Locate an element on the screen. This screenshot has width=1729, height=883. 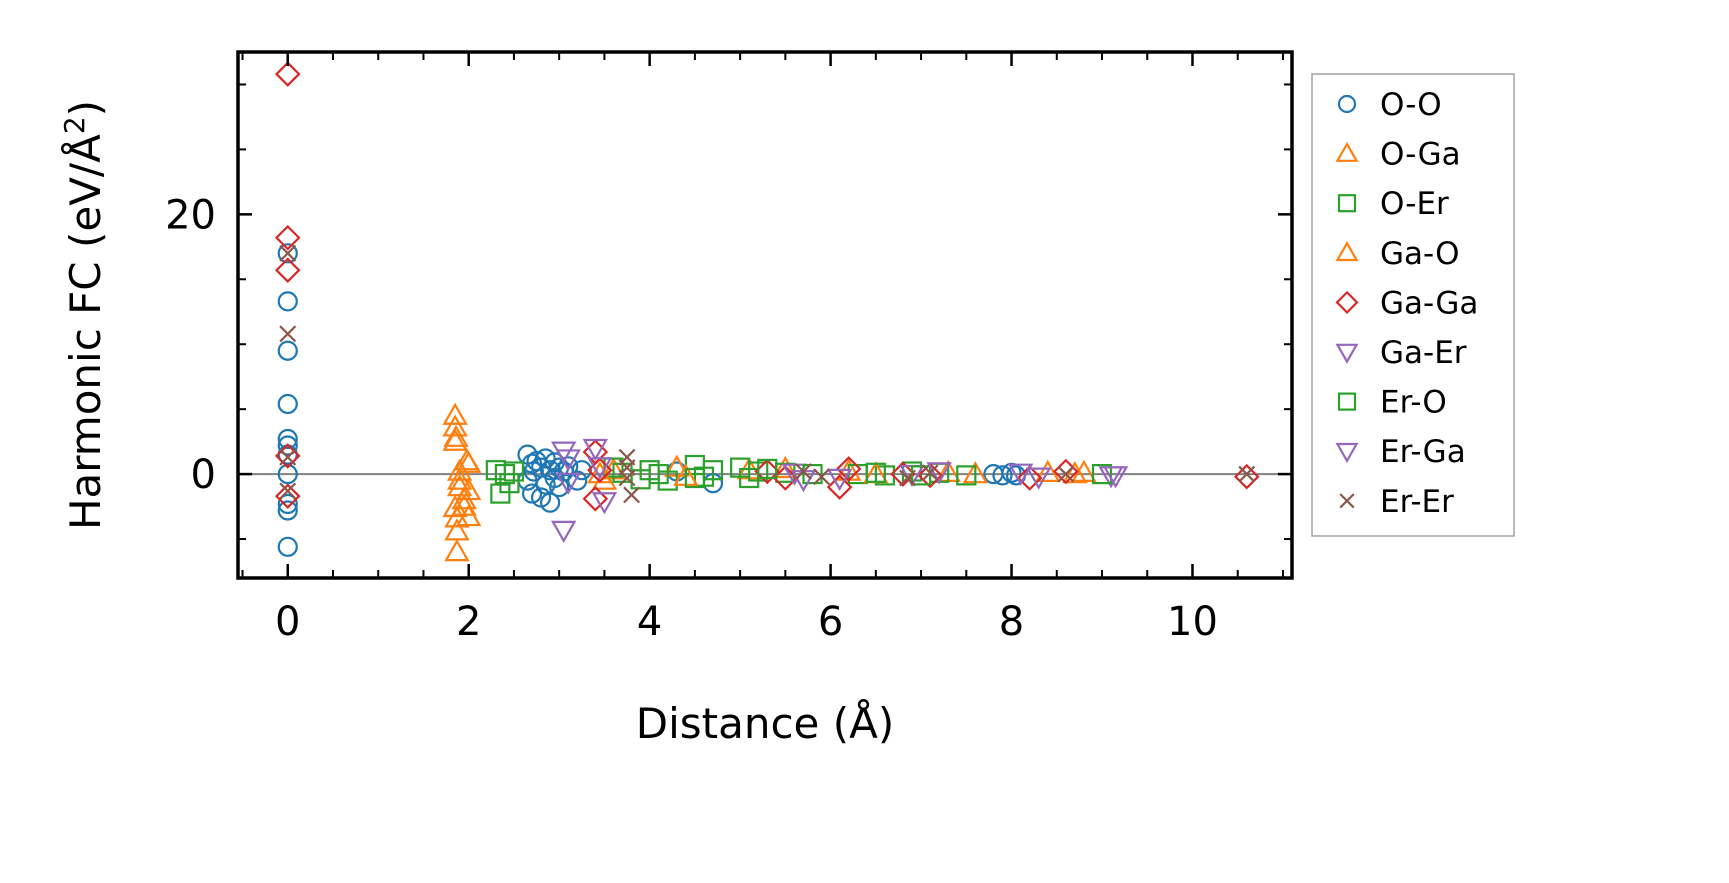
legend-item: Er-O is located at coordinates (1392, 403).